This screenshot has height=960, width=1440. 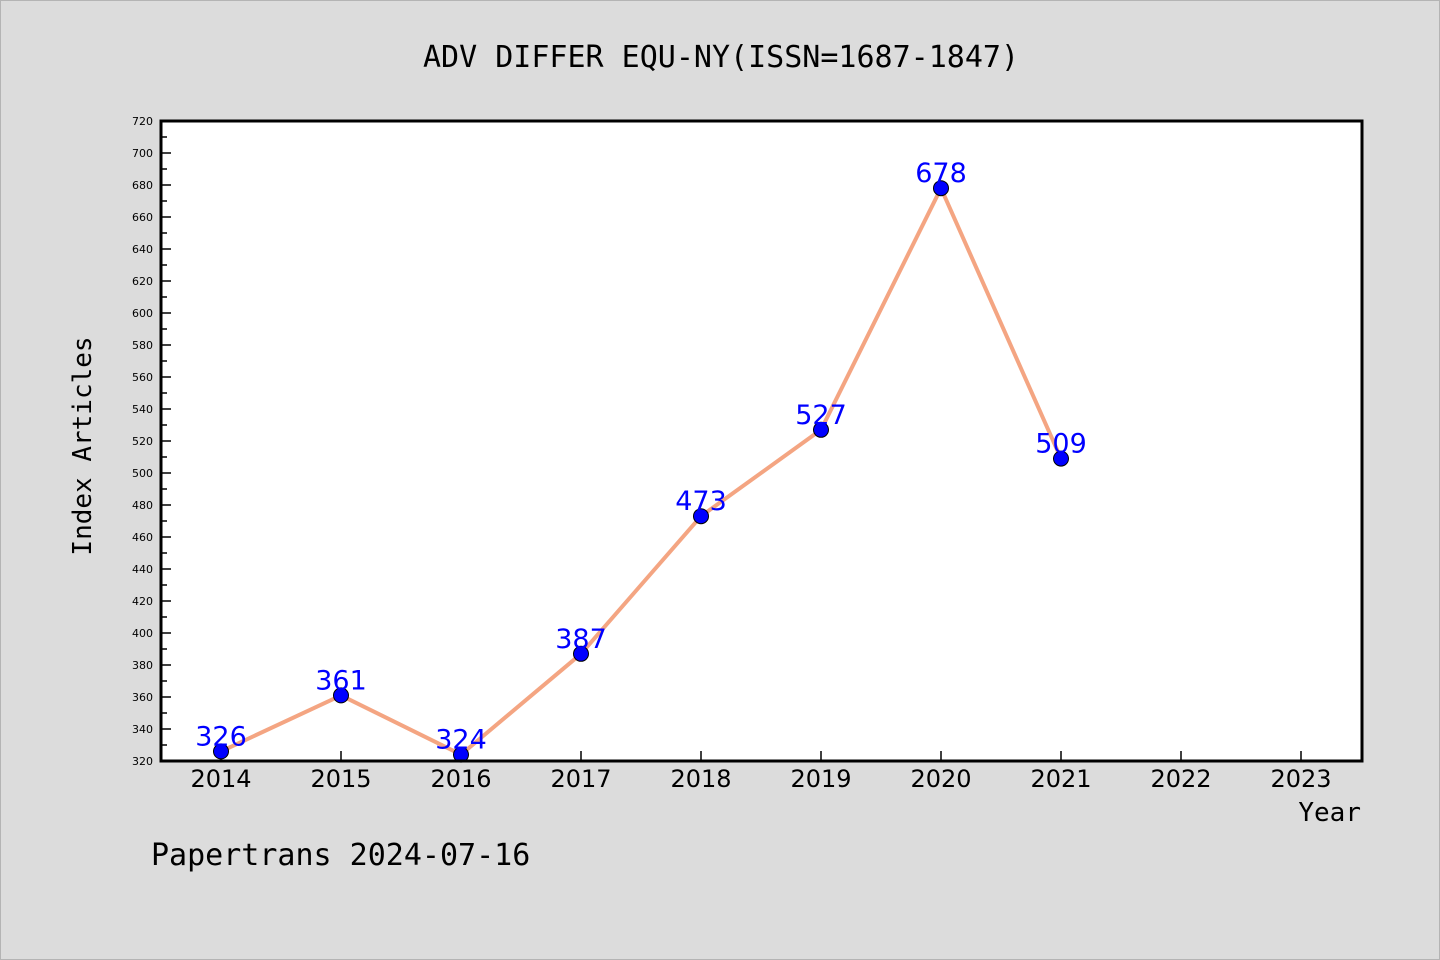 What do you see at coordinates (820, 779) in the screenshot?
I see `x-tick-label: 2019` at bounding box center [820, 779].